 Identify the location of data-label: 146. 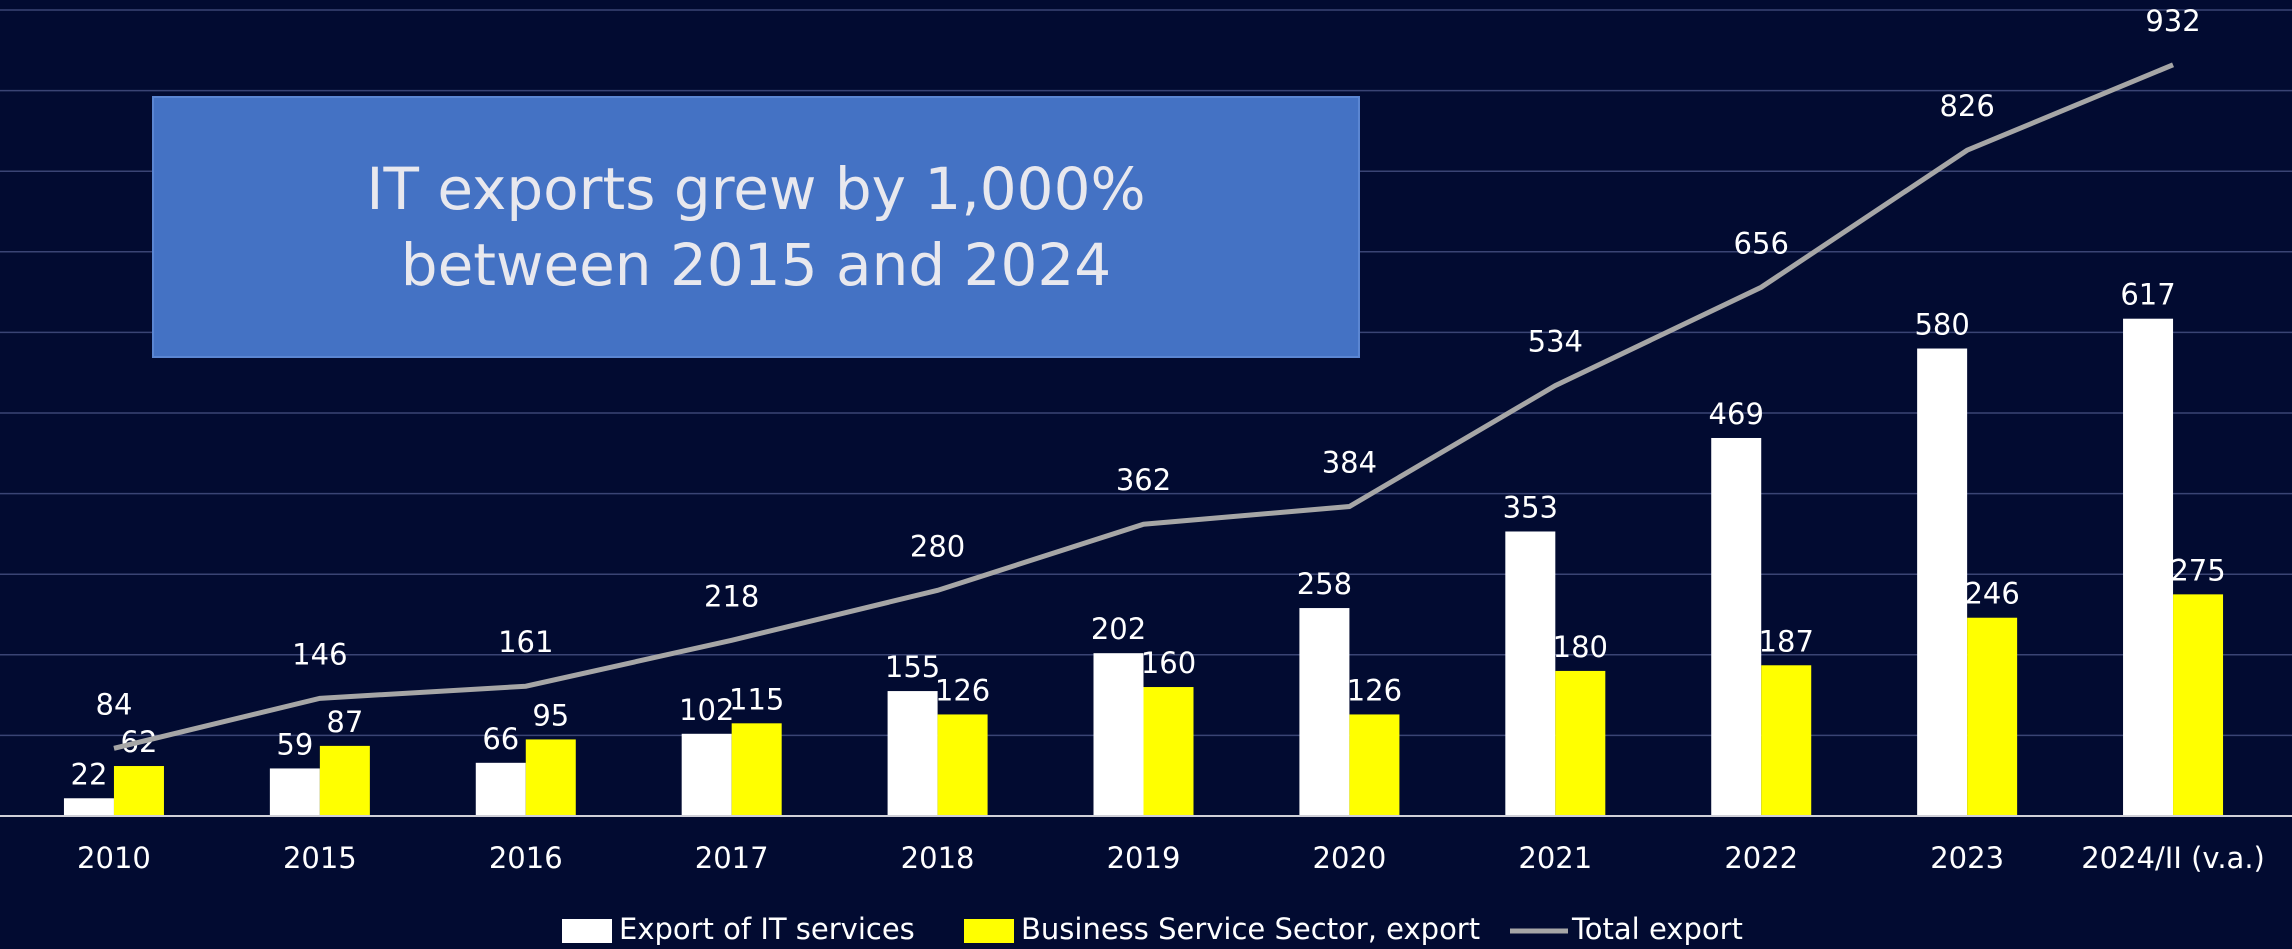
(319, 654).